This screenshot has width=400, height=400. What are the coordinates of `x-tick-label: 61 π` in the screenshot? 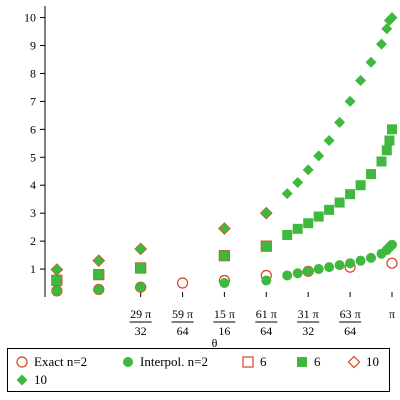 It's located at (266, 314).